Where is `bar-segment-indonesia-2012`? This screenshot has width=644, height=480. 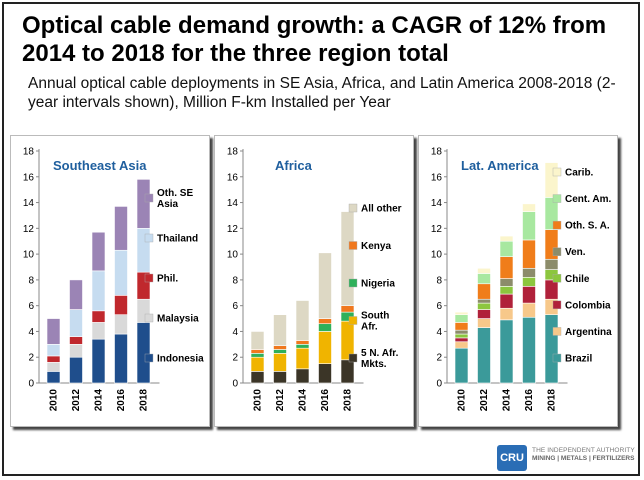 bar-segment-indonesia-2012 is located at coordinates (76, 370).